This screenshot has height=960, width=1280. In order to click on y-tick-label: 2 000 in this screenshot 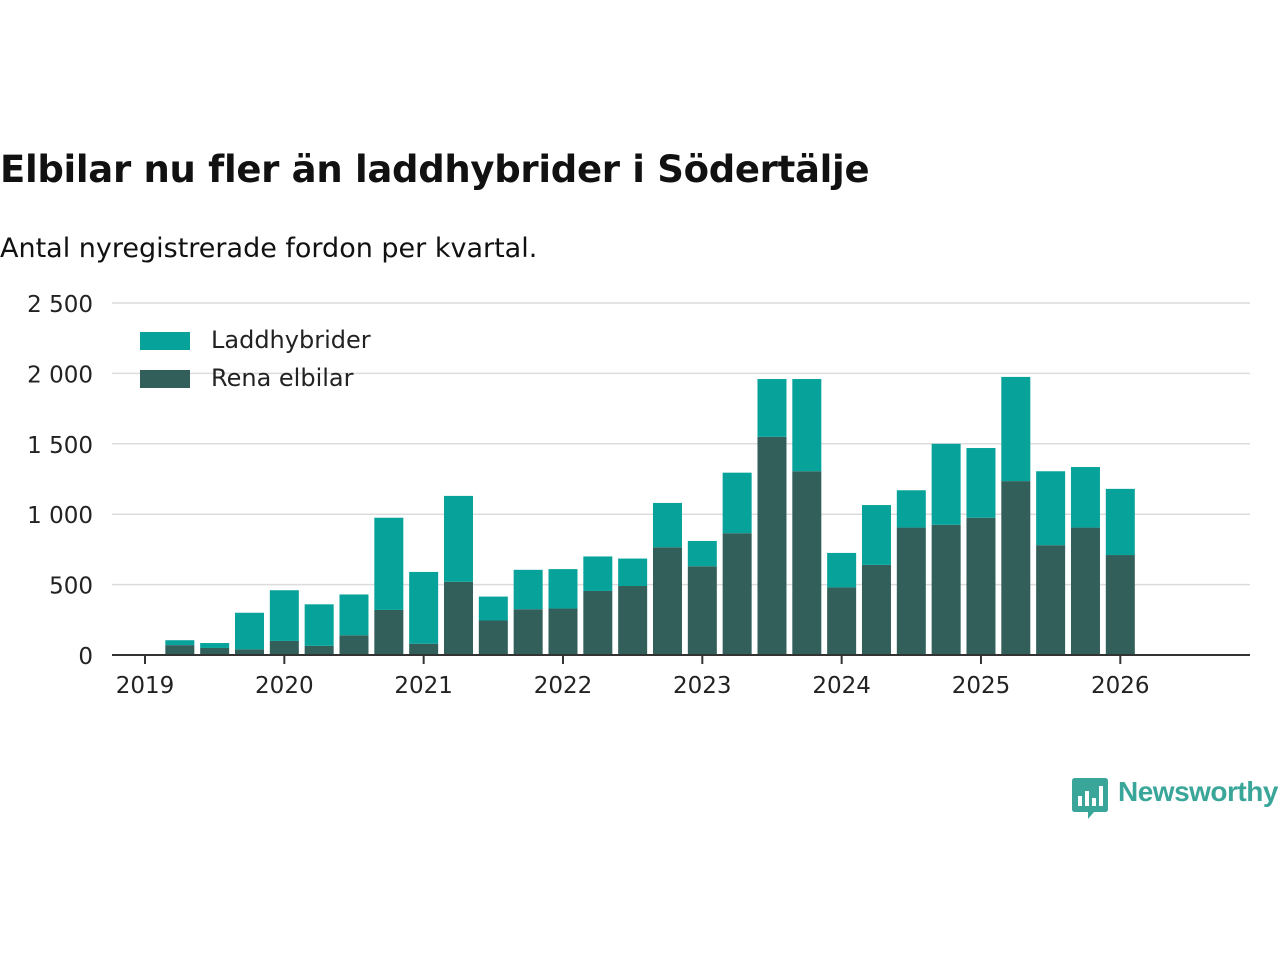, I will do `click(60, 375)`.